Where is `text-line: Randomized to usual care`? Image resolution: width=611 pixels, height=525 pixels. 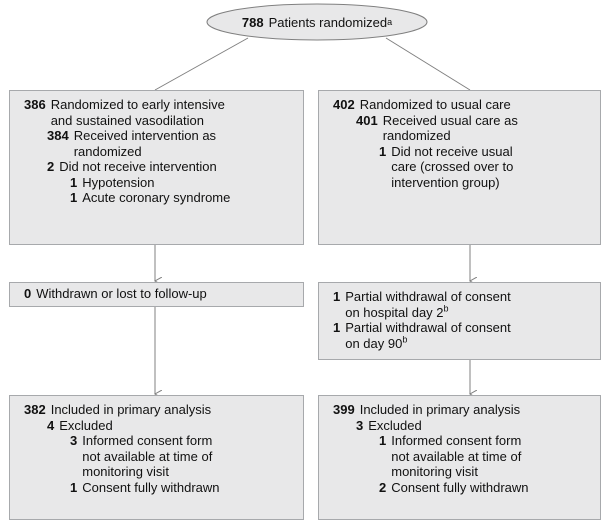
text-line: Randomized to usual care is located at coordinates (435, 104).